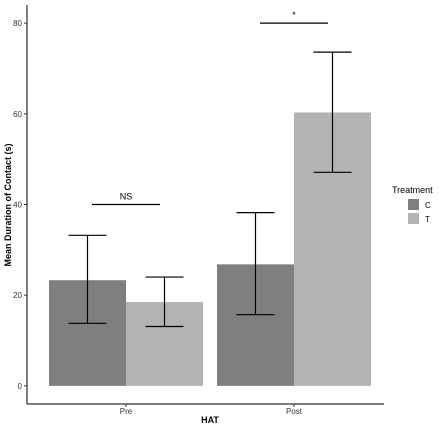 The width and height of the screenshot is (447, 427). Describe the element at coordinates (428, 205) in the screenshot. I see `legend-label: C` at that location.